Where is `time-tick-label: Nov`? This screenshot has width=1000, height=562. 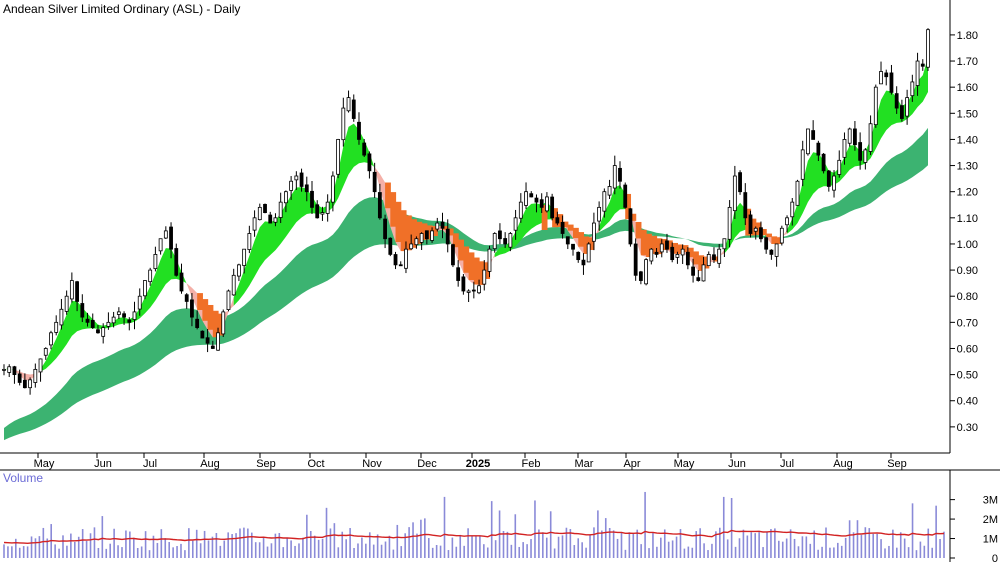
time-tick-label: Nov is located at coordinates (372, 464).